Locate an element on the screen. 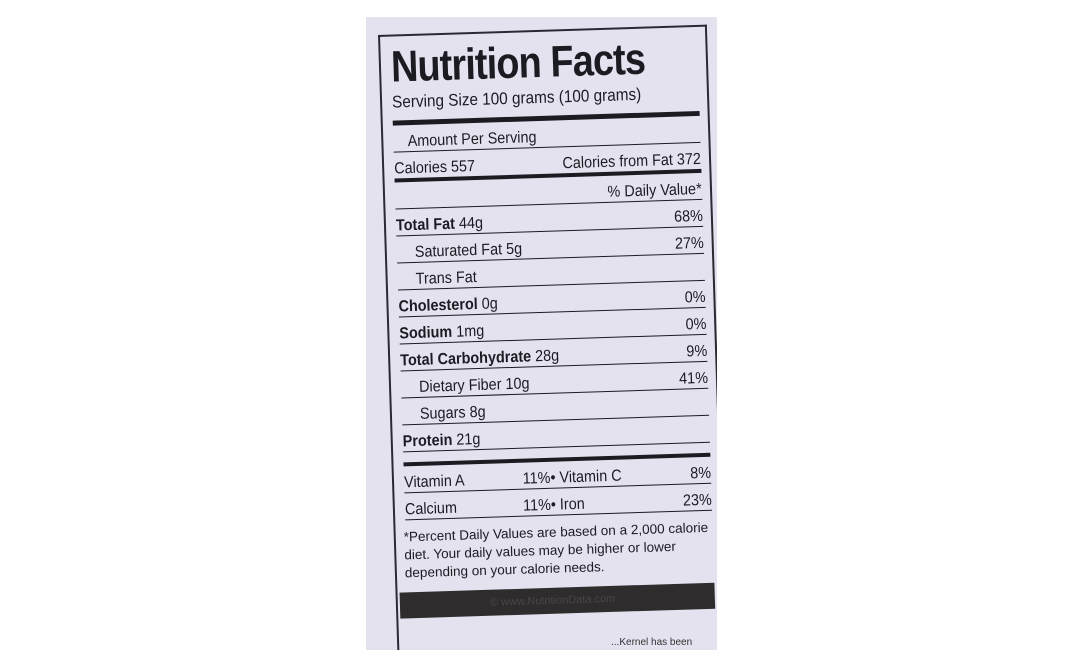  nutrient-name: Sugars is located at coordinates (442, 413).